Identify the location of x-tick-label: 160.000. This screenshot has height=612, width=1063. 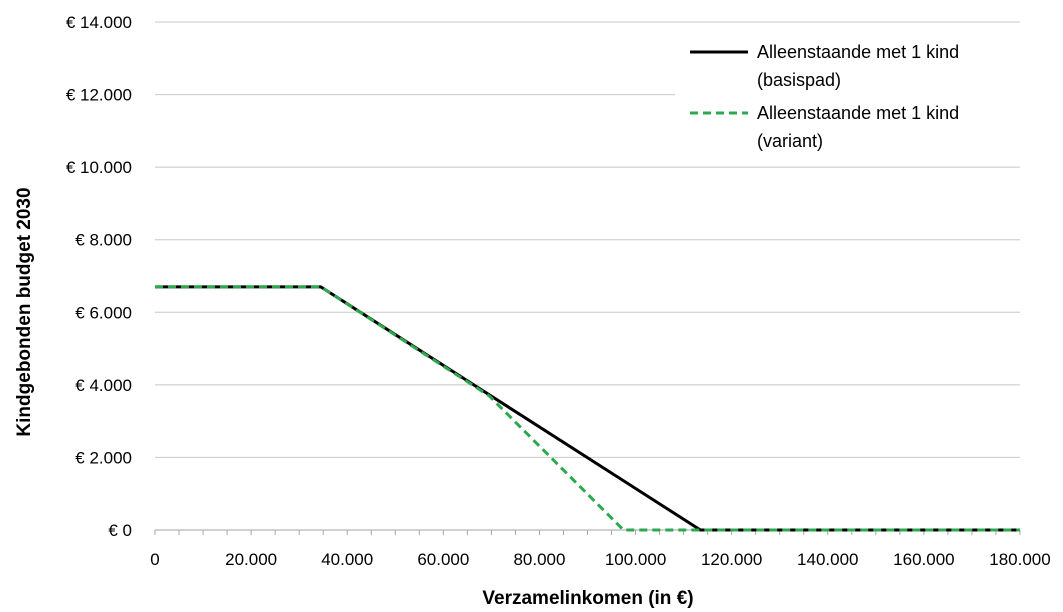
(923, 559).